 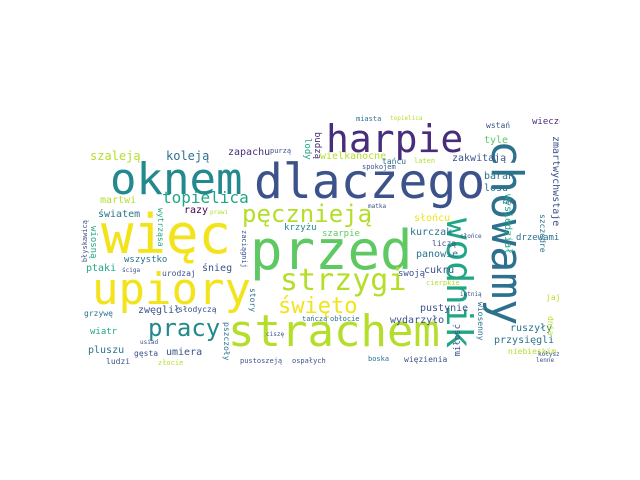 I want to click on word-wstan: wstań, so click(x=498, y=125).